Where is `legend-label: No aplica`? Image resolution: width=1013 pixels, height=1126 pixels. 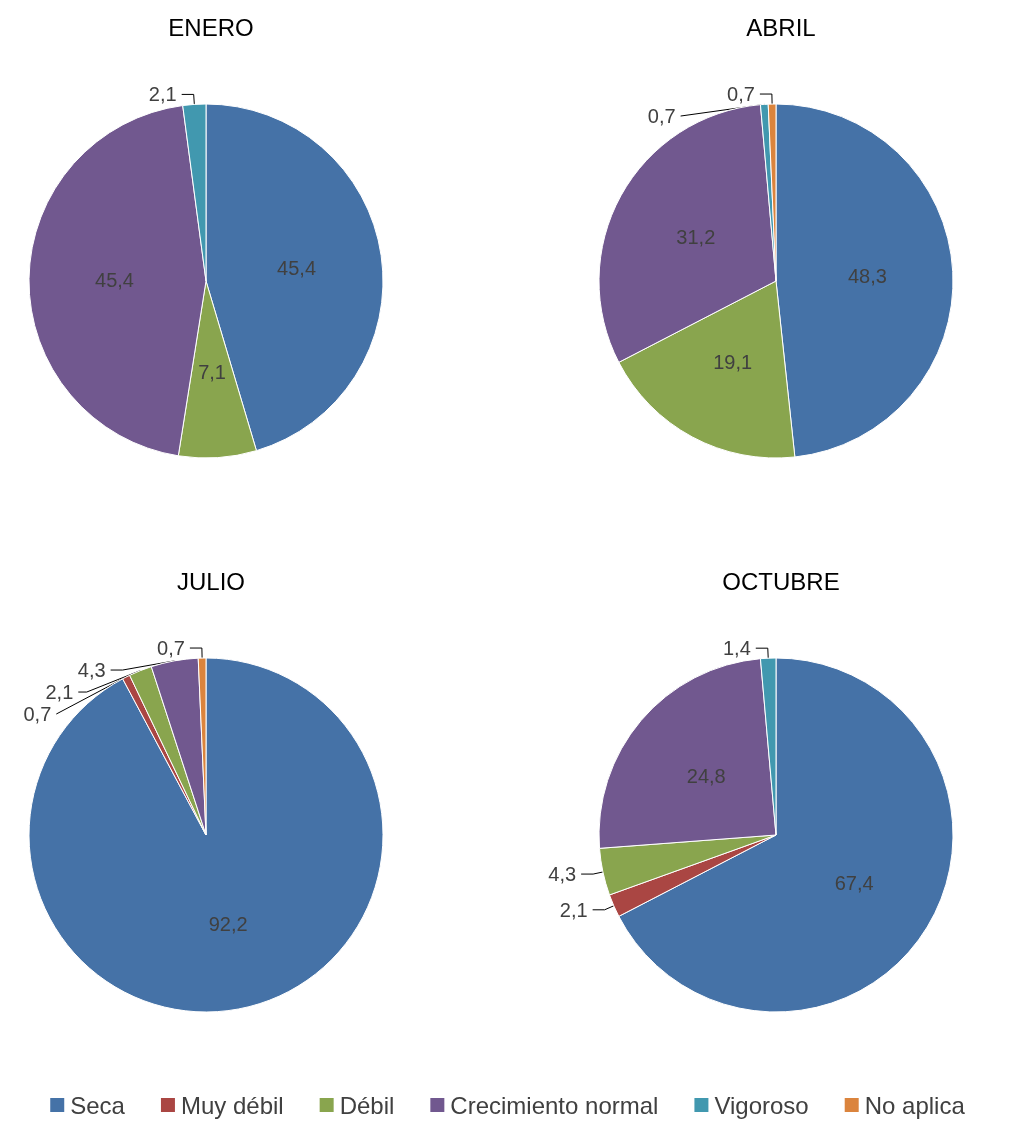
legend-label: No aplica is located at coordinates (915, 1105).